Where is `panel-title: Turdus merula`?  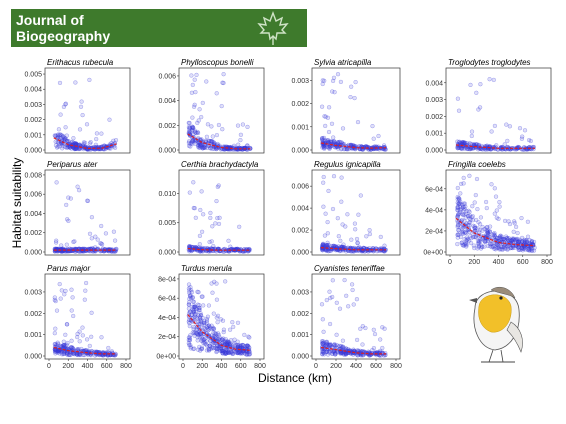 panel-title: Turdus merula is located at coordinates (207, 268).